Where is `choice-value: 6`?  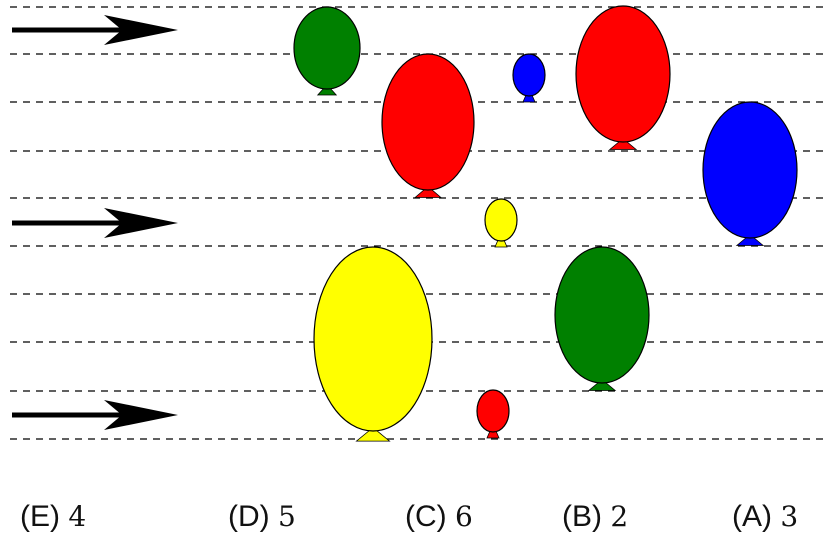 choice-value: 6 is located at coordinates (464, 516).